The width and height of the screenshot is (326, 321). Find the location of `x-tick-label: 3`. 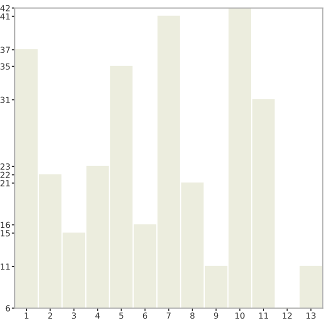

x-tick-label: 3 is located at coordinates (74, 315).